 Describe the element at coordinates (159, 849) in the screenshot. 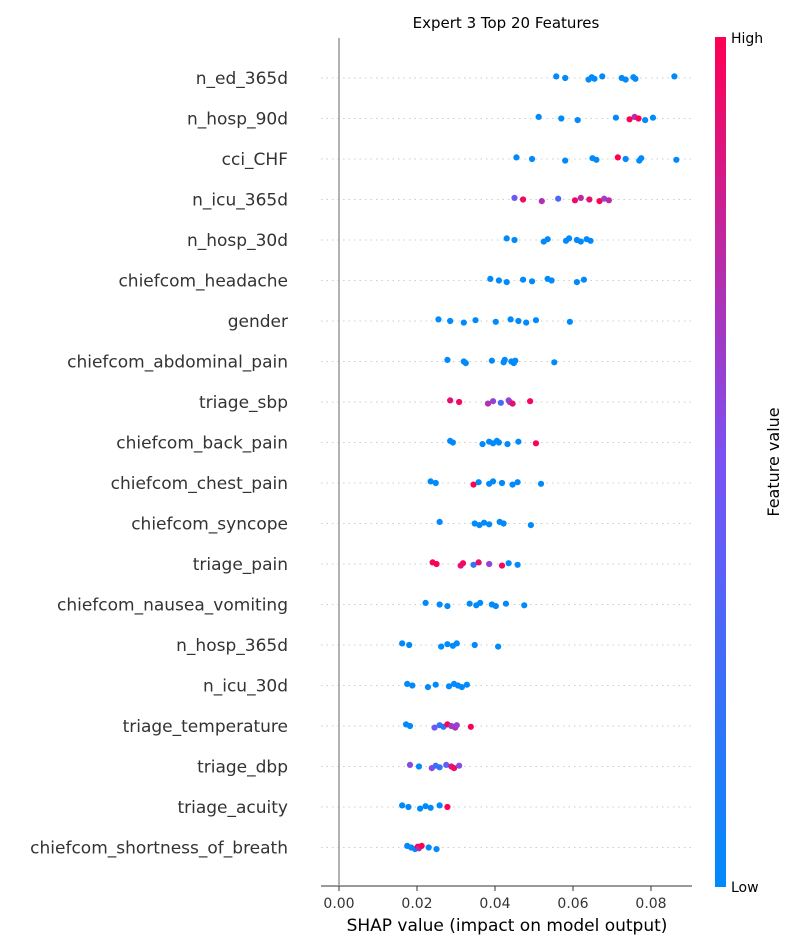

I see `feature-label: chiefcom_shortness_of_breath` at that location.